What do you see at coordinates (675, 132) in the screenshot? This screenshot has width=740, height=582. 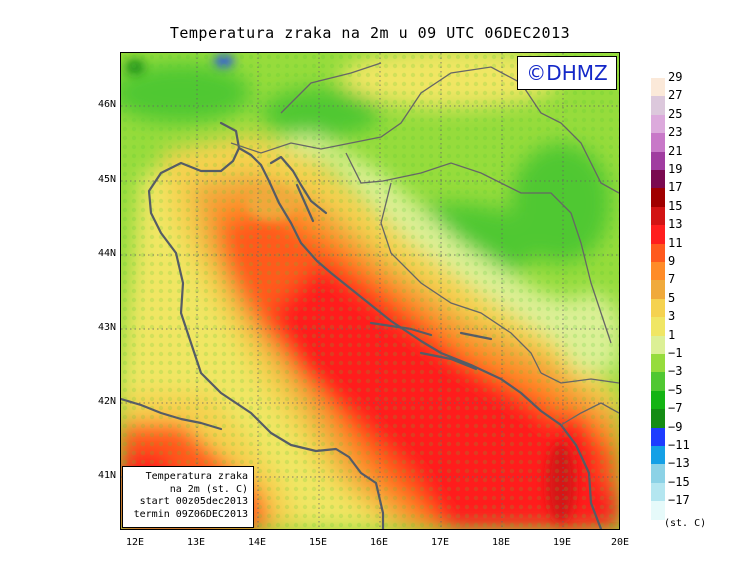 I see `legend-label: 23` at bounding box center [675, 132].